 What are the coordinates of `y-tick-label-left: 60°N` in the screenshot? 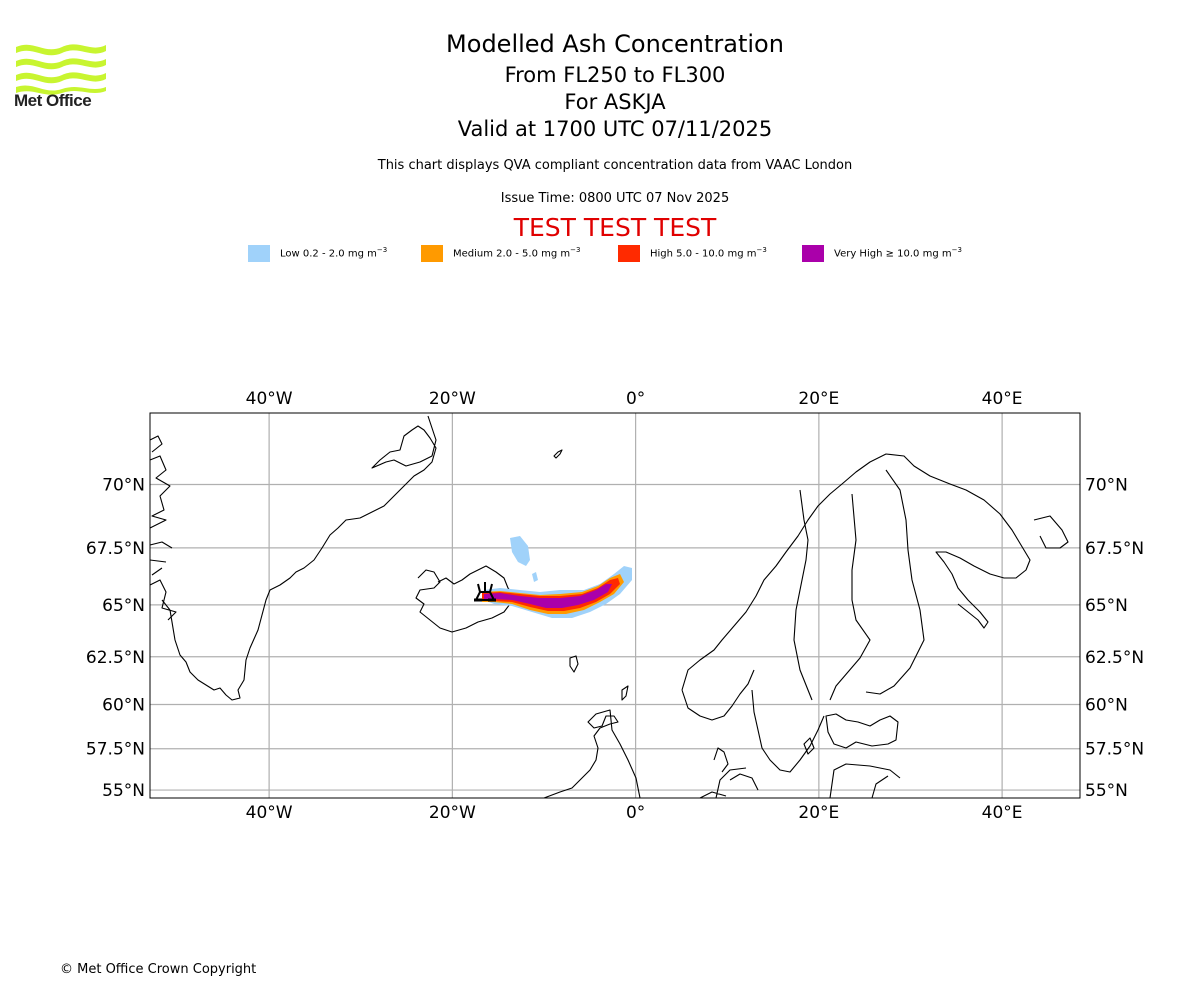 It's located at (123, 705).